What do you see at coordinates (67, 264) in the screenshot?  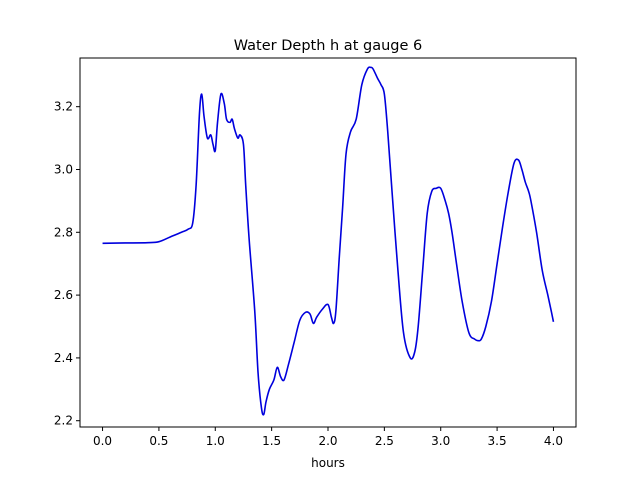 I see `y-axis: 2.2 2.4 2.6 2.8 3.0 3.2` at bounding box center [67, 264].